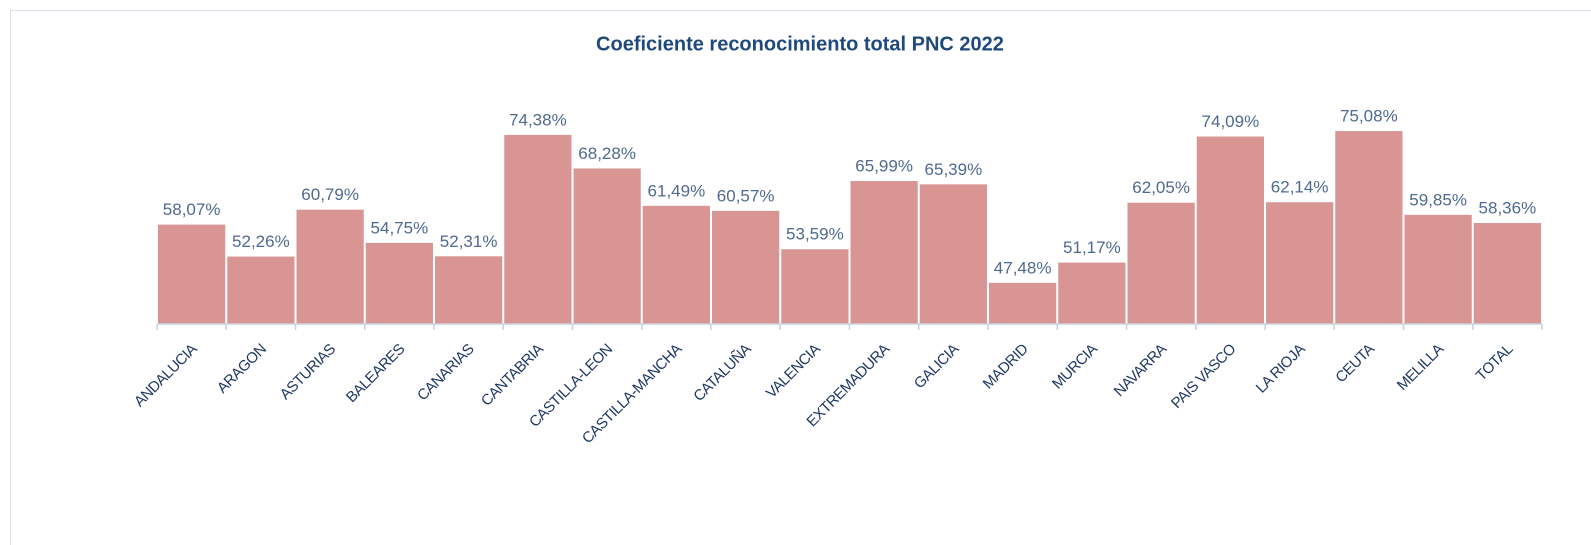 The height and width of the screenshot is (545, 1591). I want to click on data-label: 54,75%, so click(400, 227).